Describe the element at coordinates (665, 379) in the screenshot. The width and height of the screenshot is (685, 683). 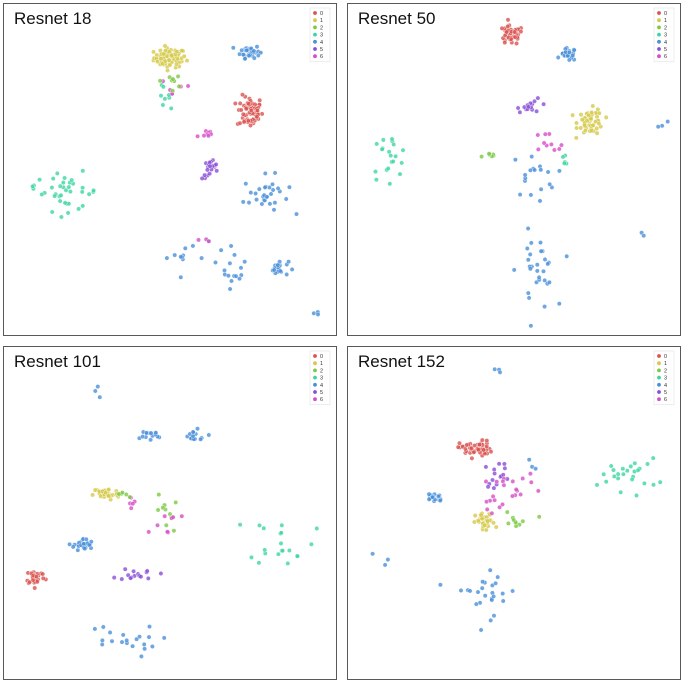
I see `legend-label-3: 3` at that location.